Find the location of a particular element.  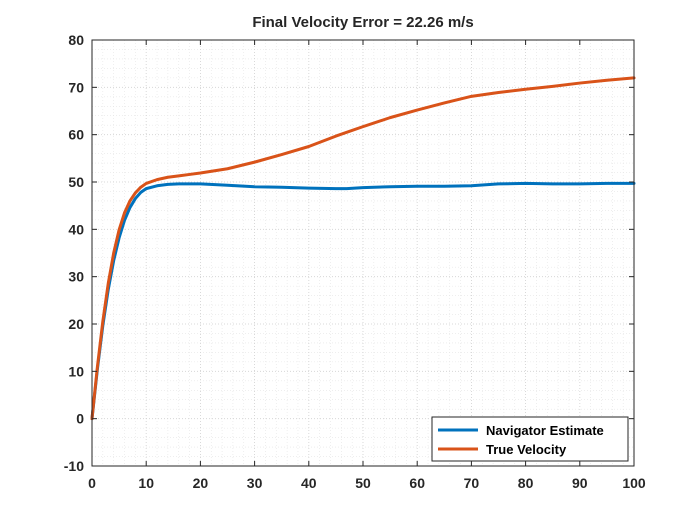

x-tick-label: 10 is located at coordinates (146, 483).